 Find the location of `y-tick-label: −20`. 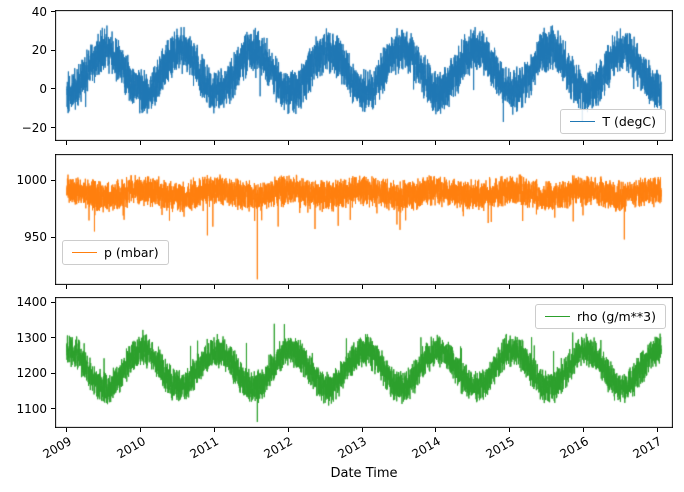

y-tick-label: −20 is located at coordinates (34, 127).